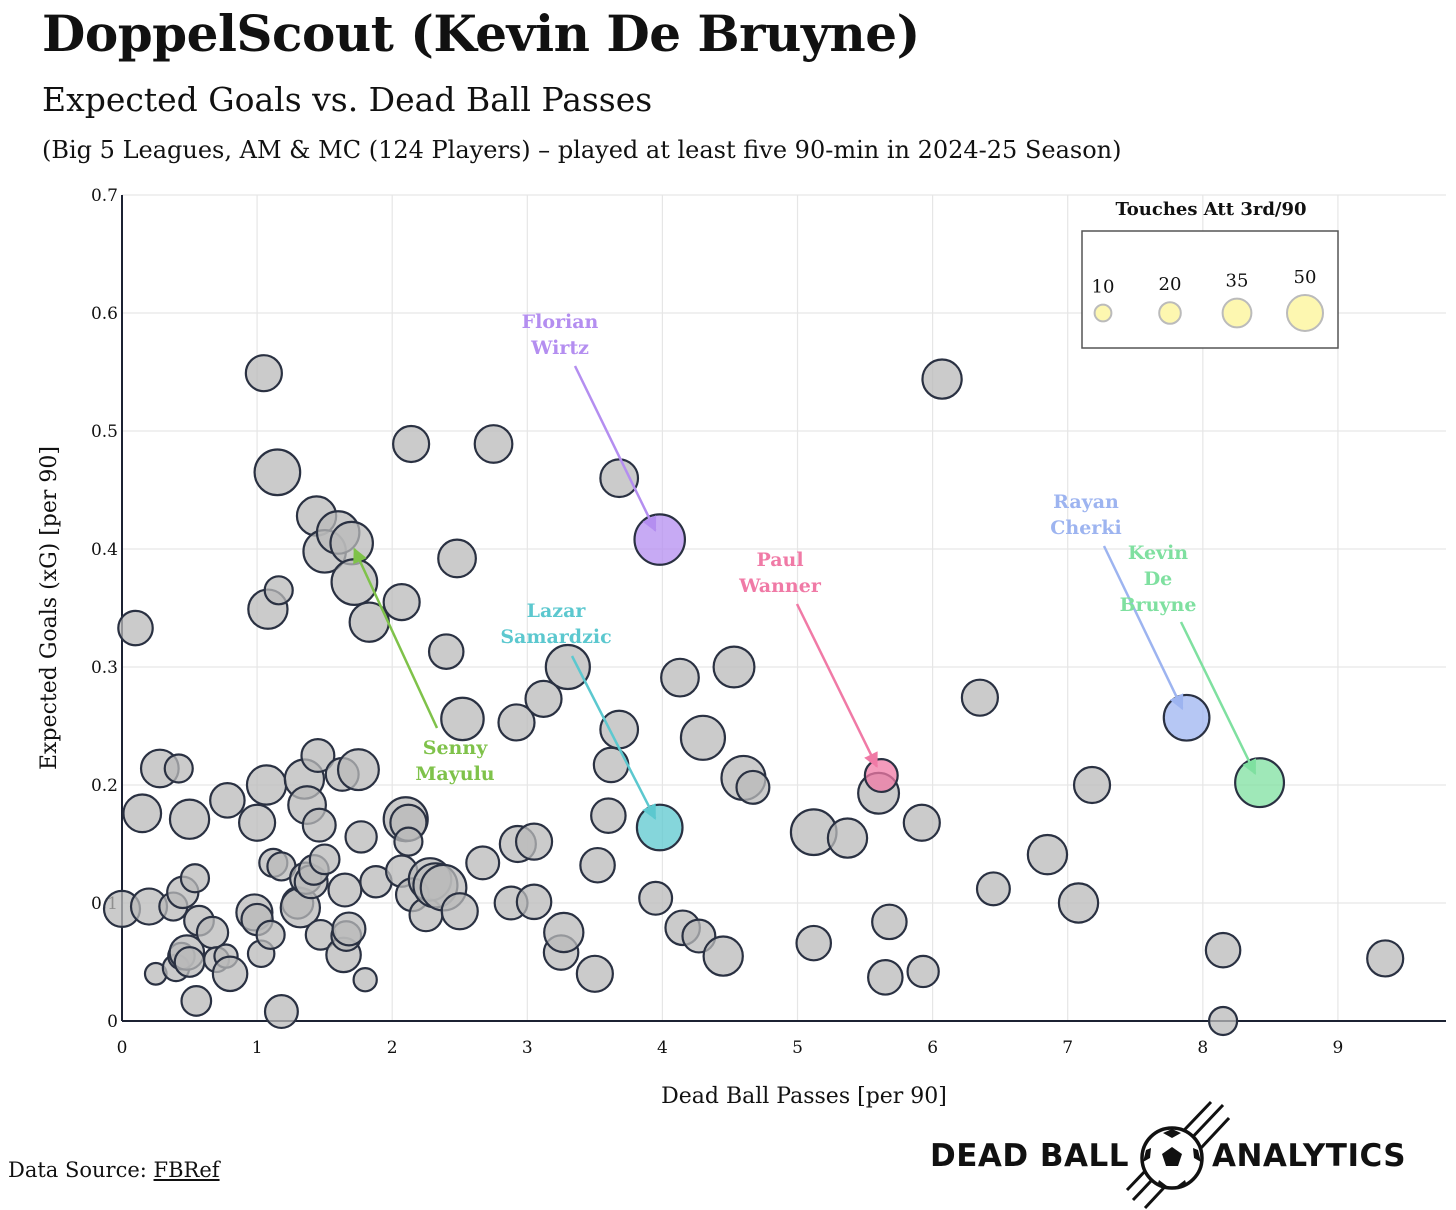 The width and height of the screenshot is (1456, 1210). I want to click on legend-size-label: 10, so click(1103, 287).